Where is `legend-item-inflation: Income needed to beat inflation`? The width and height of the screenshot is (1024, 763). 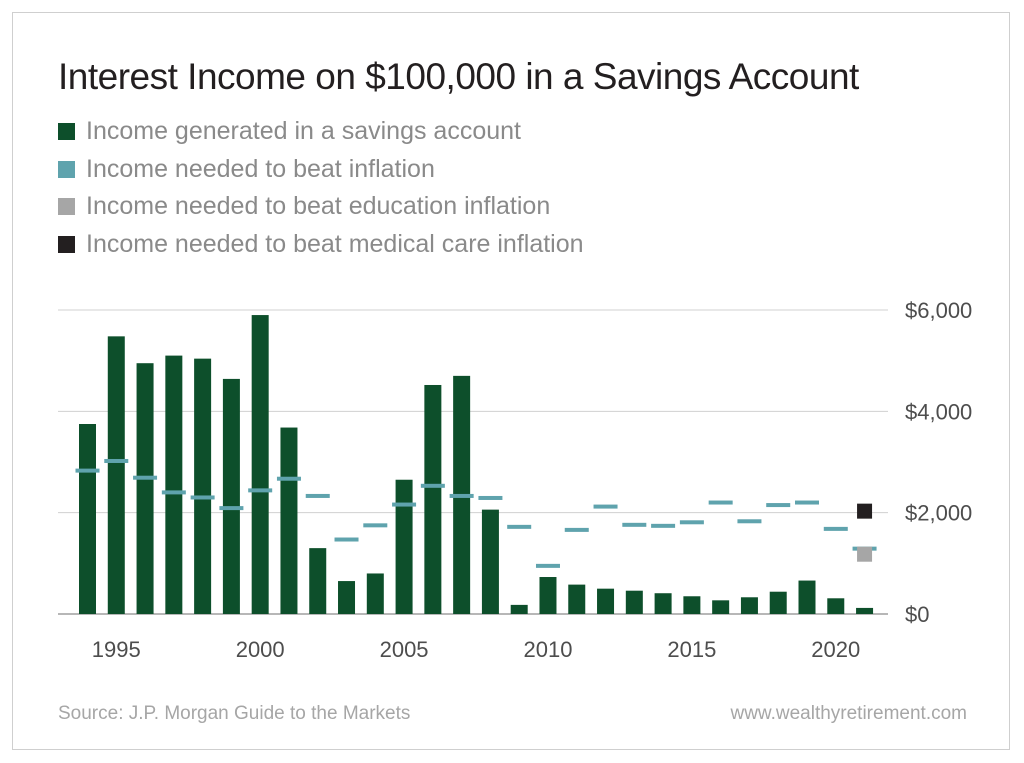
legend-item-inflation: Income needed to beat inflation is located at coordinates (321, 170).